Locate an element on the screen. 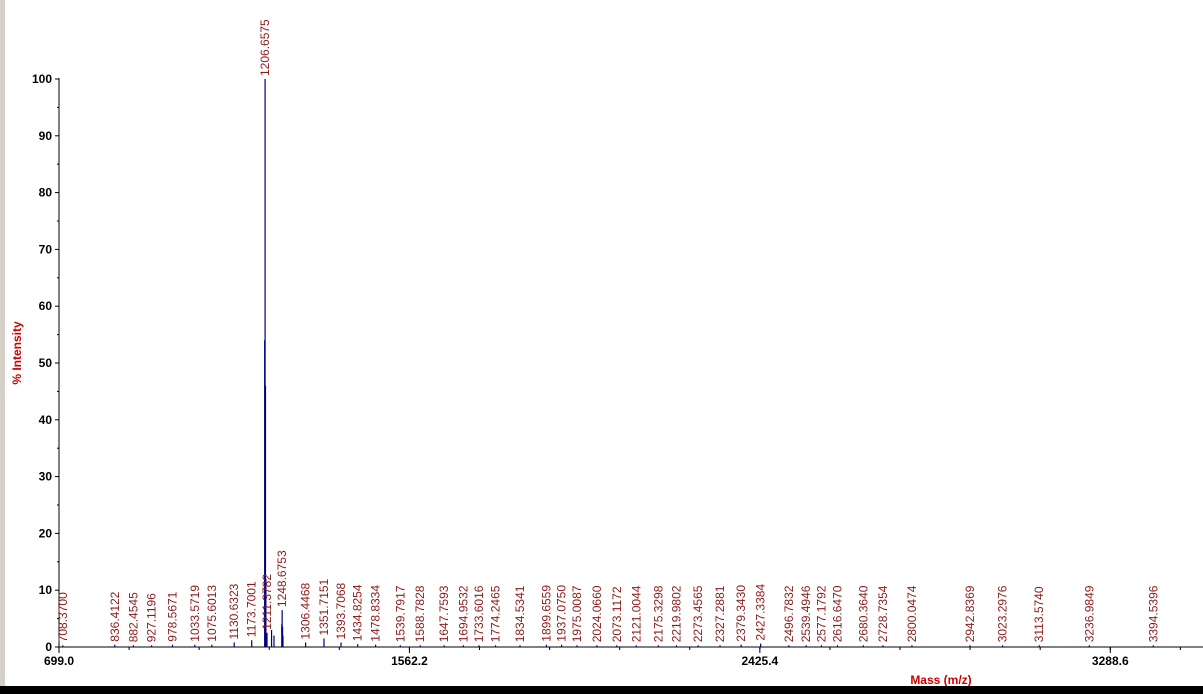 Image resolution: width=1203 pixels, height=694 pixels. peak-label: 2273.4565 is located at coordinates (698, 613).